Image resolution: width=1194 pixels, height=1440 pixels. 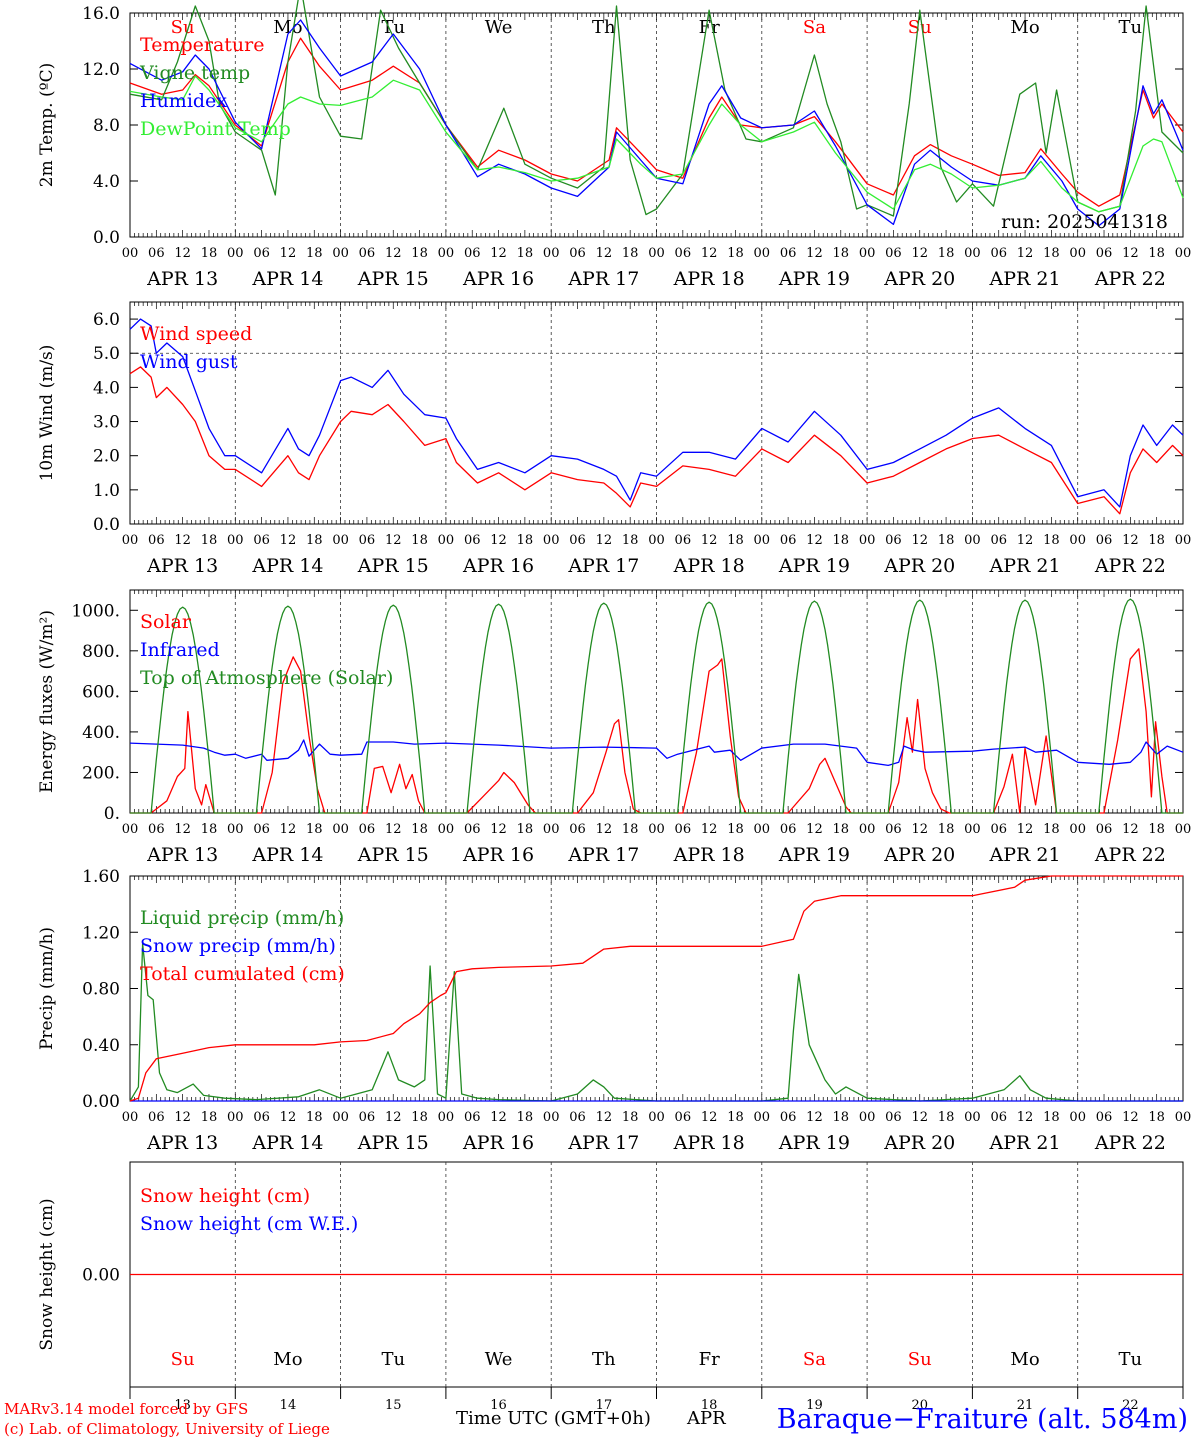 I want to click on y-tick-label: 800., so click(x=101, y=652).